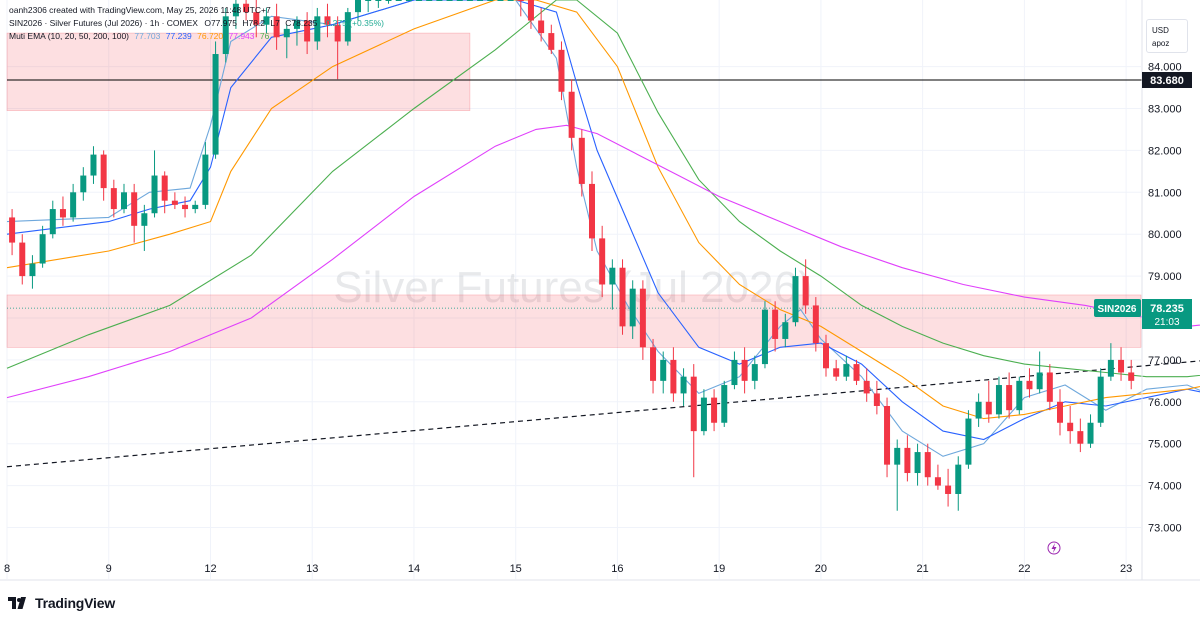 The height and width of the screenshot is (621, 1200). I want to click on lightning-icon, so click(1054, 548).